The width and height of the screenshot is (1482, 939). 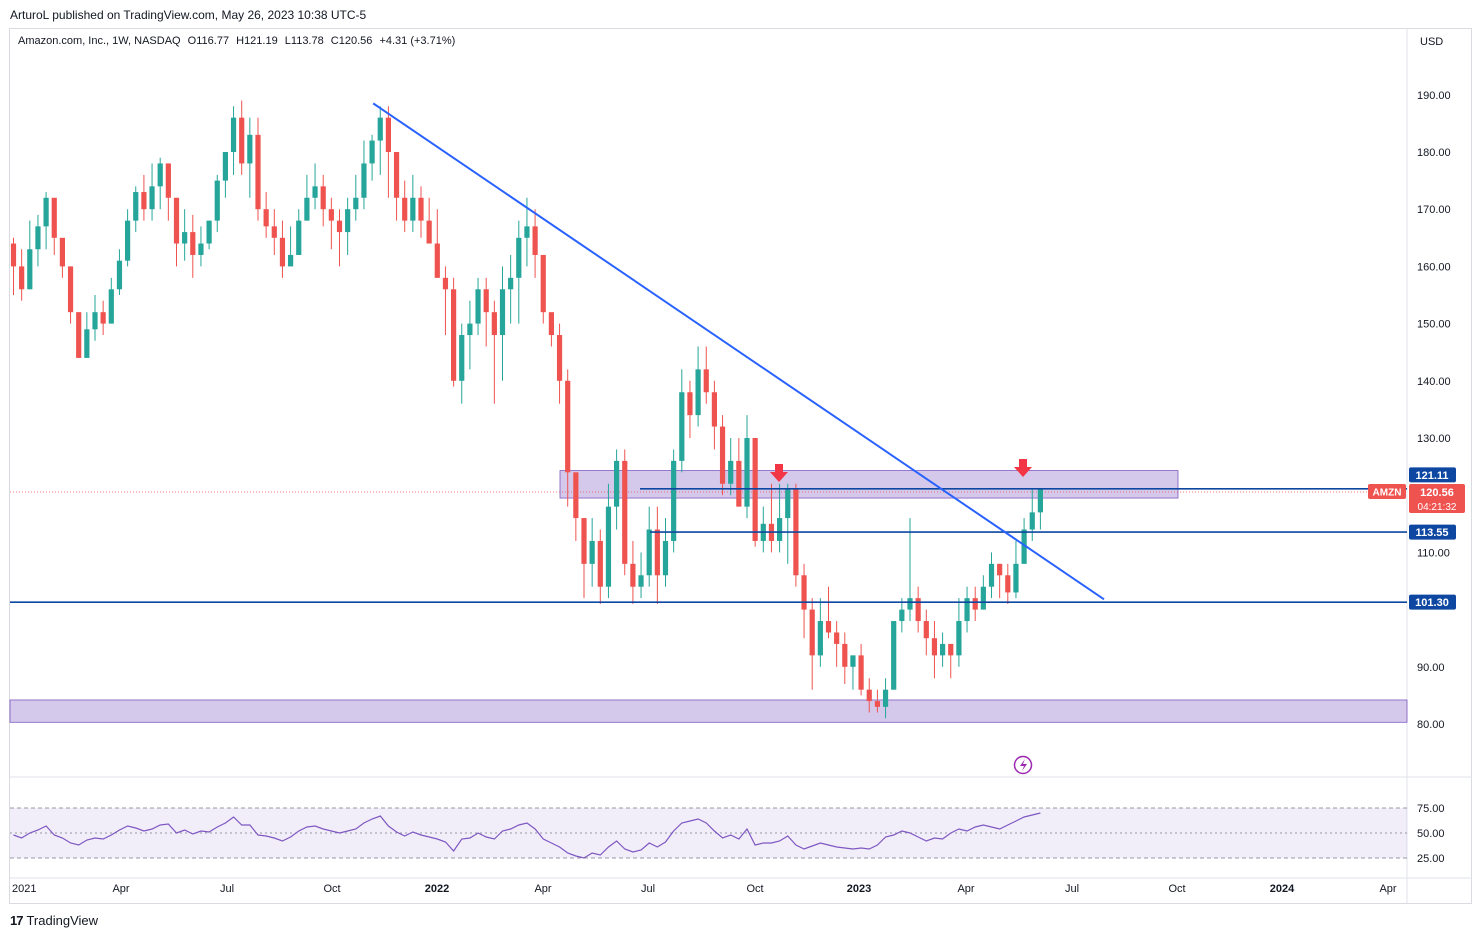 What do you see at coordinates (1023, 765) in the screenshot?
I see `lightning-icon` at bounding box center [1023, 765].